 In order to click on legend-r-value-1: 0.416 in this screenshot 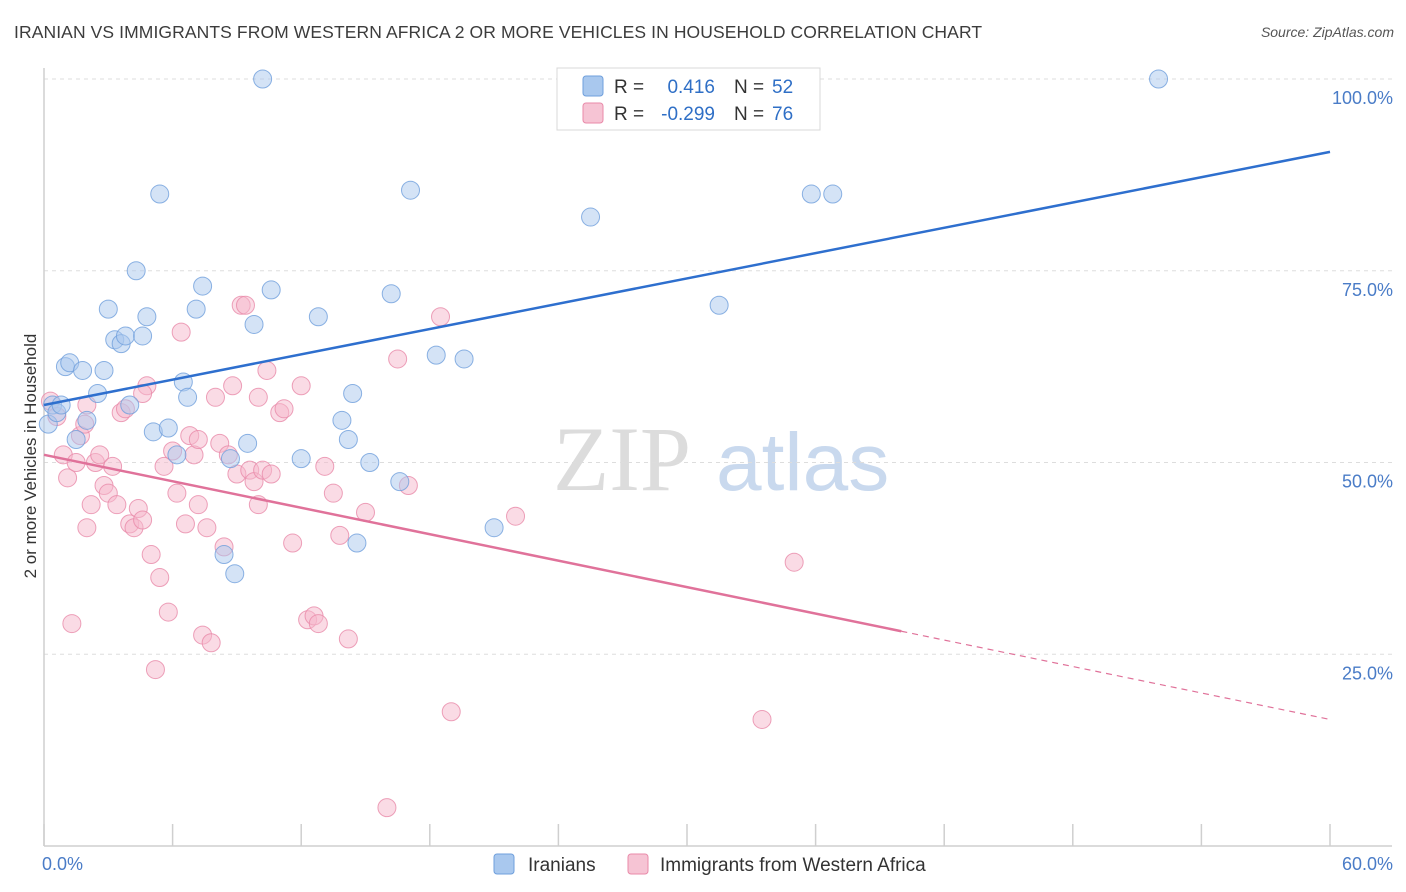, I will do `click(691, 87)`.